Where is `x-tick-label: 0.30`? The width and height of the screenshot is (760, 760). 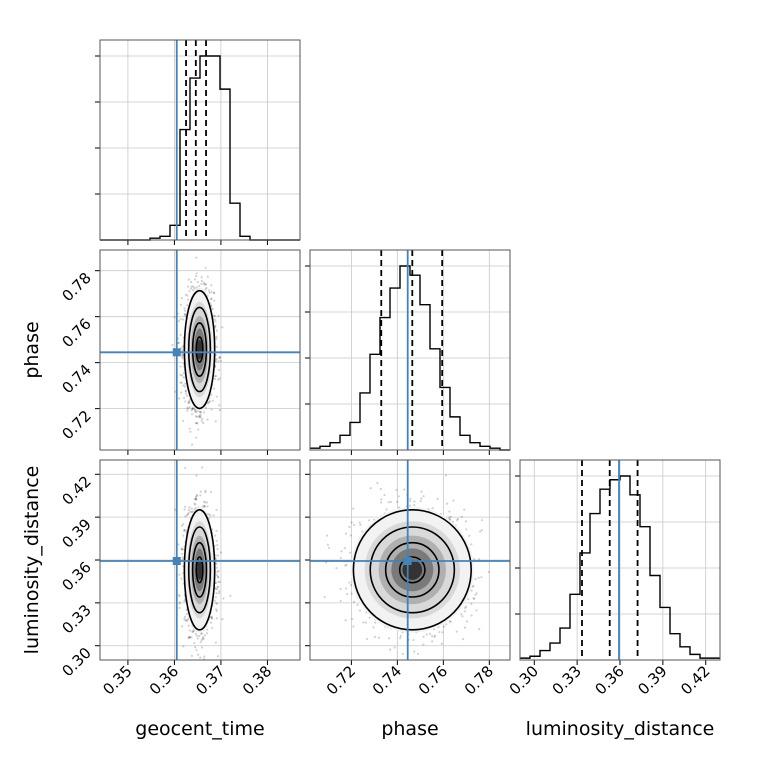 x-tick-label: 0.30 is located at coordinates (524, 680).